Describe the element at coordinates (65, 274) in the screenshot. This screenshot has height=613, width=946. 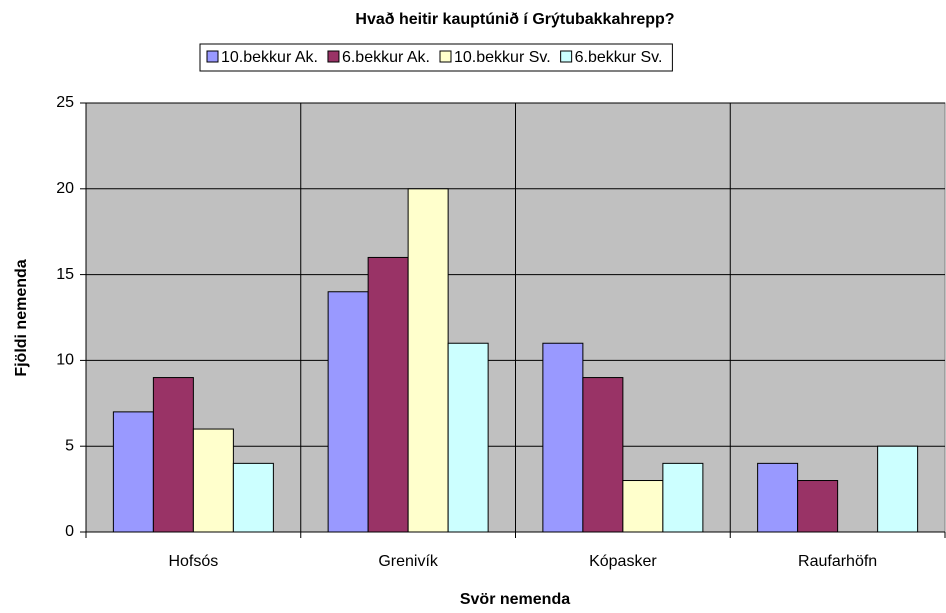
I see `y-tick-label: 15` at that location.